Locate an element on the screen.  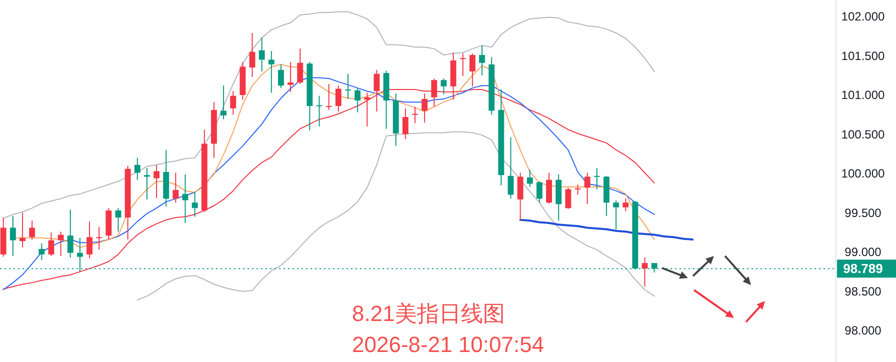
y-tick-label: 100.000 is located at coordinates (863, 173).